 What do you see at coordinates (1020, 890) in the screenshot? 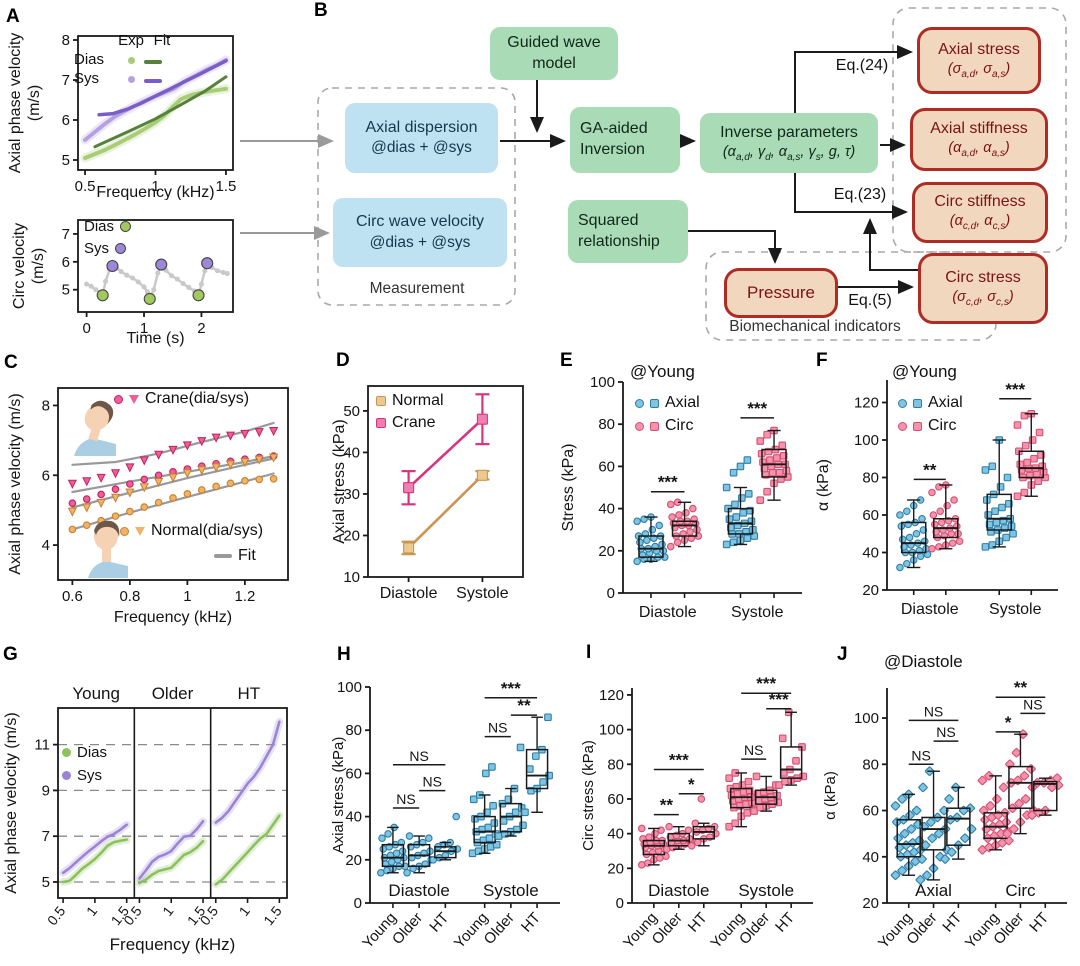
I see `svg-text: Circ` at bounding box center [1020, 890].